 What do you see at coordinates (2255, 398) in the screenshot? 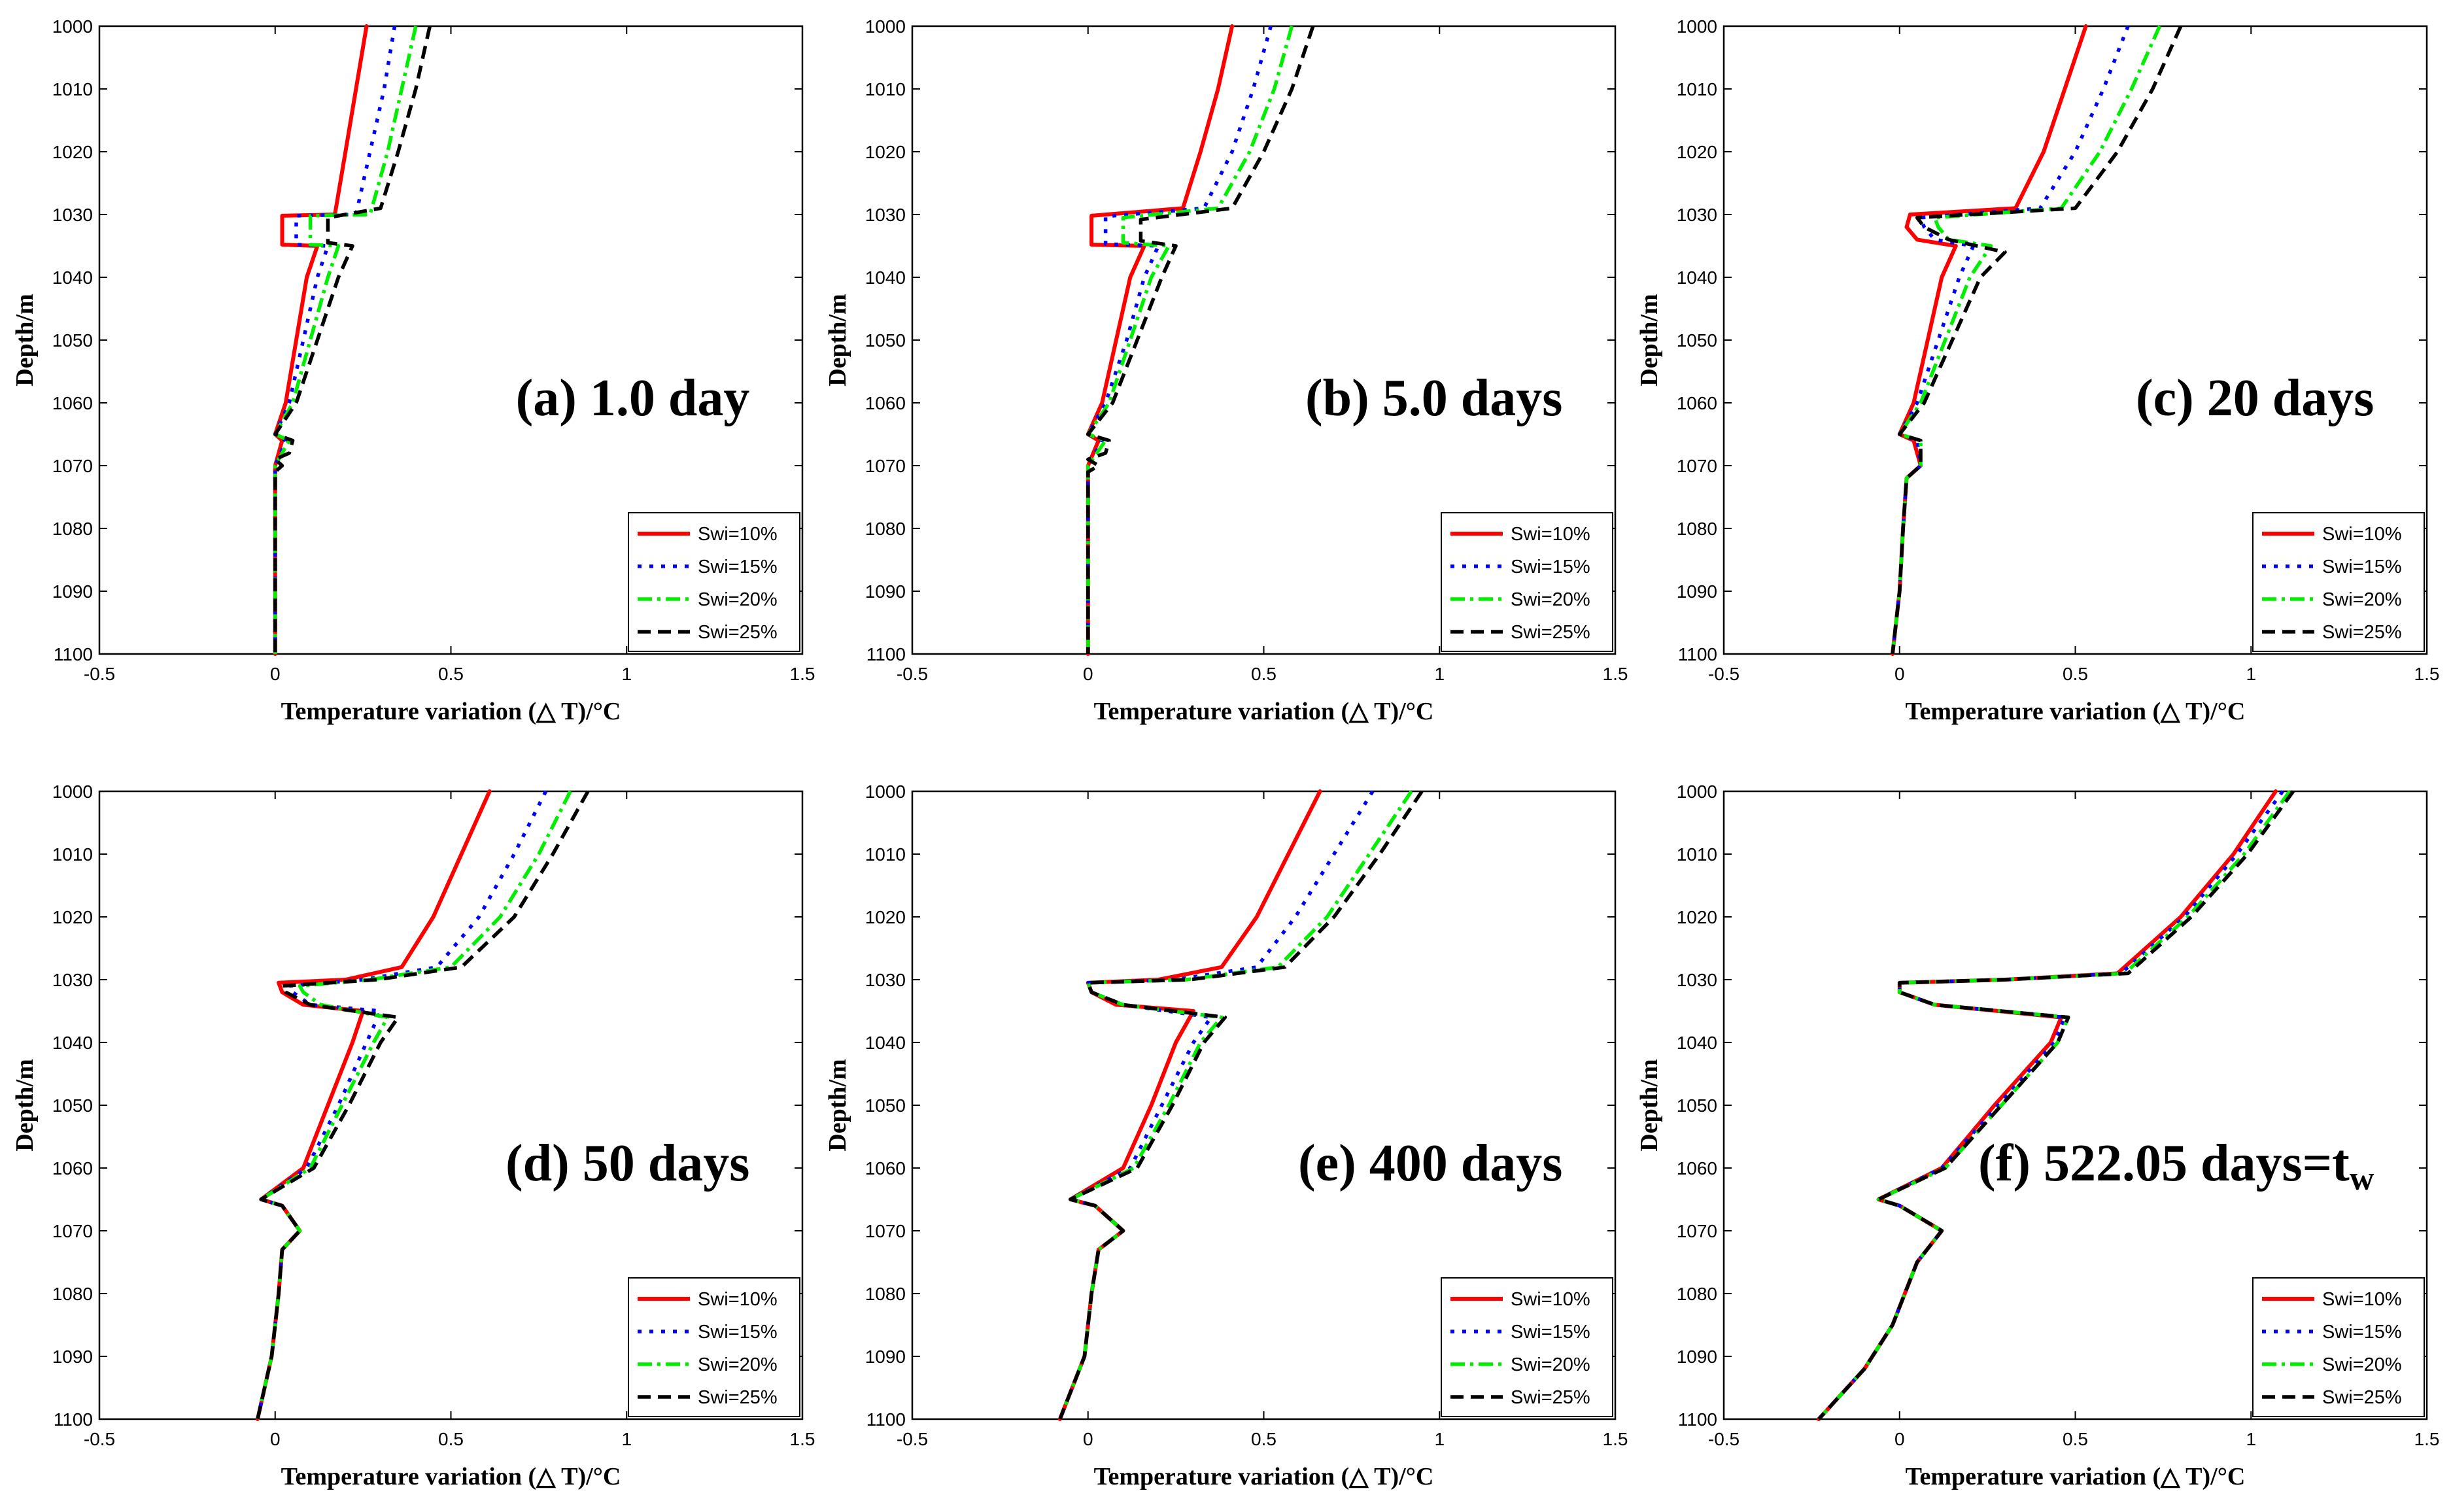
I see `panel-label: (c) 20 days` at bounding box center [2255, 398].